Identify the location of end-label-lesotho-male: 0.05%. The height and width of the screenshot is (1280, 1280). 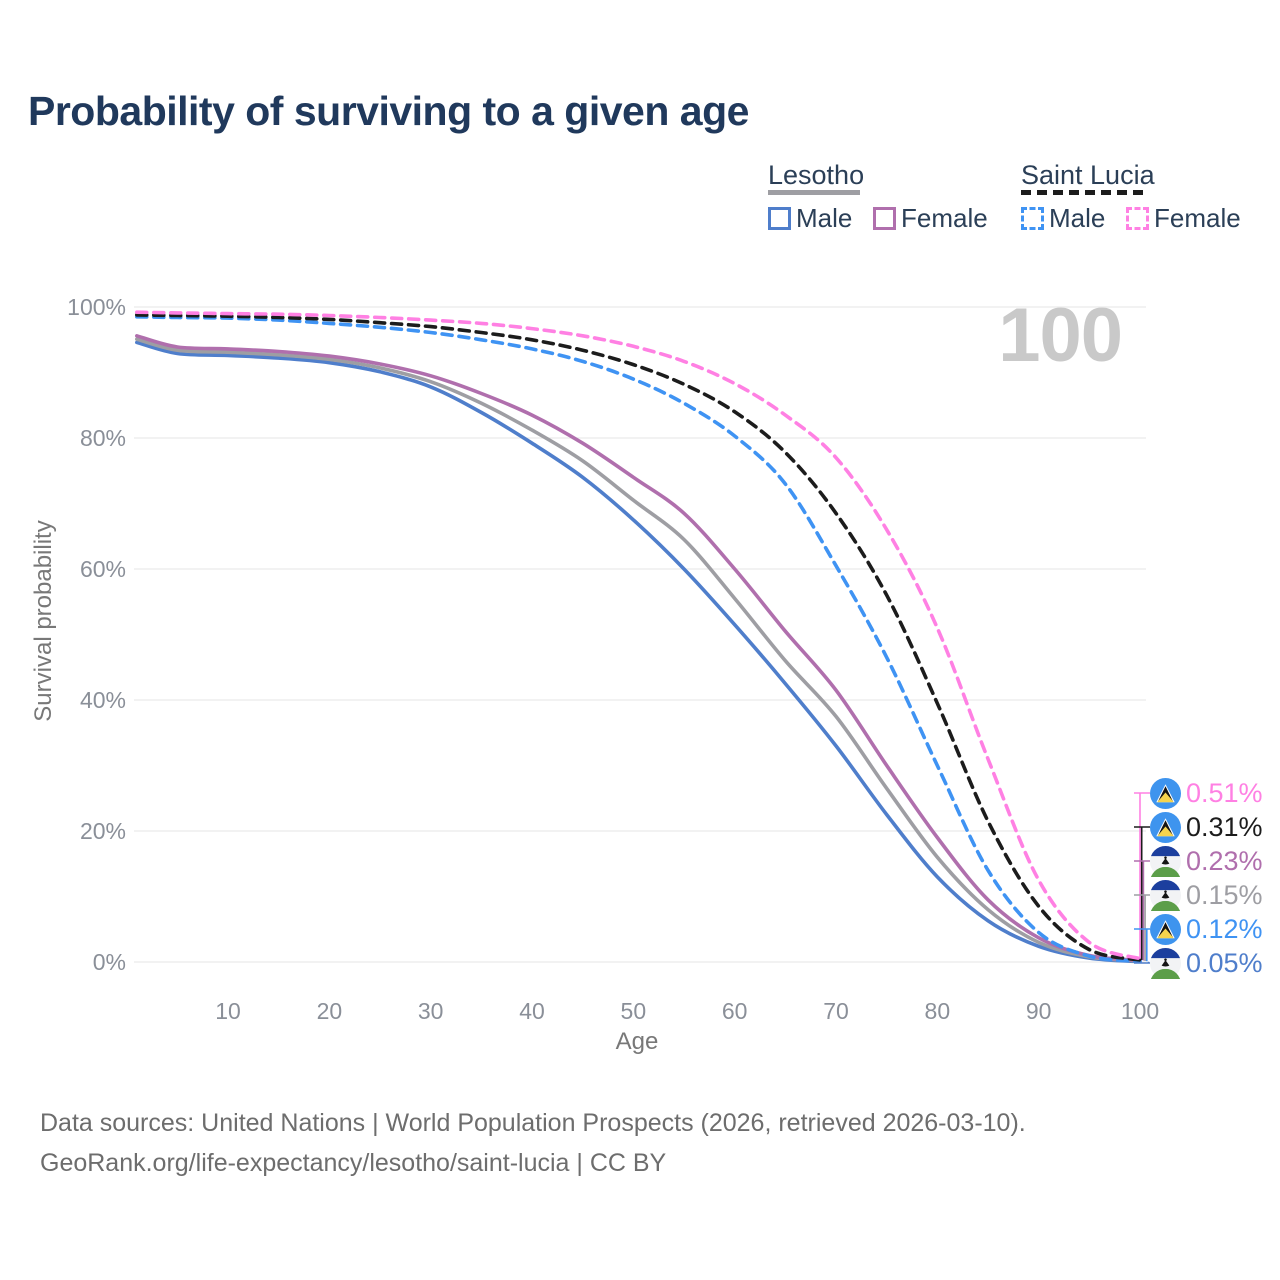
(1206, 963).